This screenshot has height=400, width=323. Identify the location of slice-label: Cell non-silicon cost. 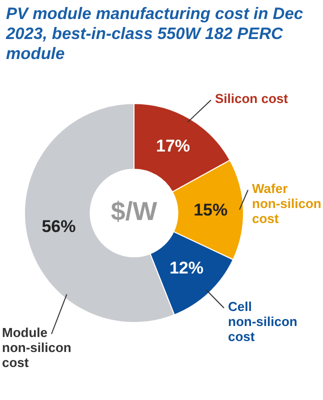
(263, 321).